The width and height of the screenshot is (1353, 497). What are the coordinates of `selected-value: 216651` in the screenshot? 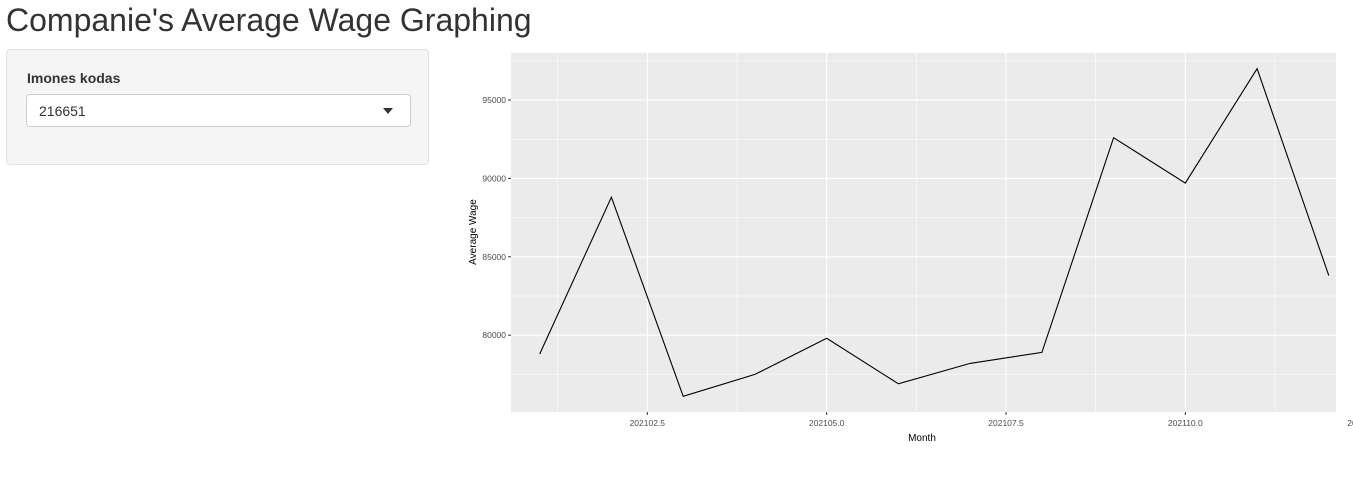 It's located at (62, 111).